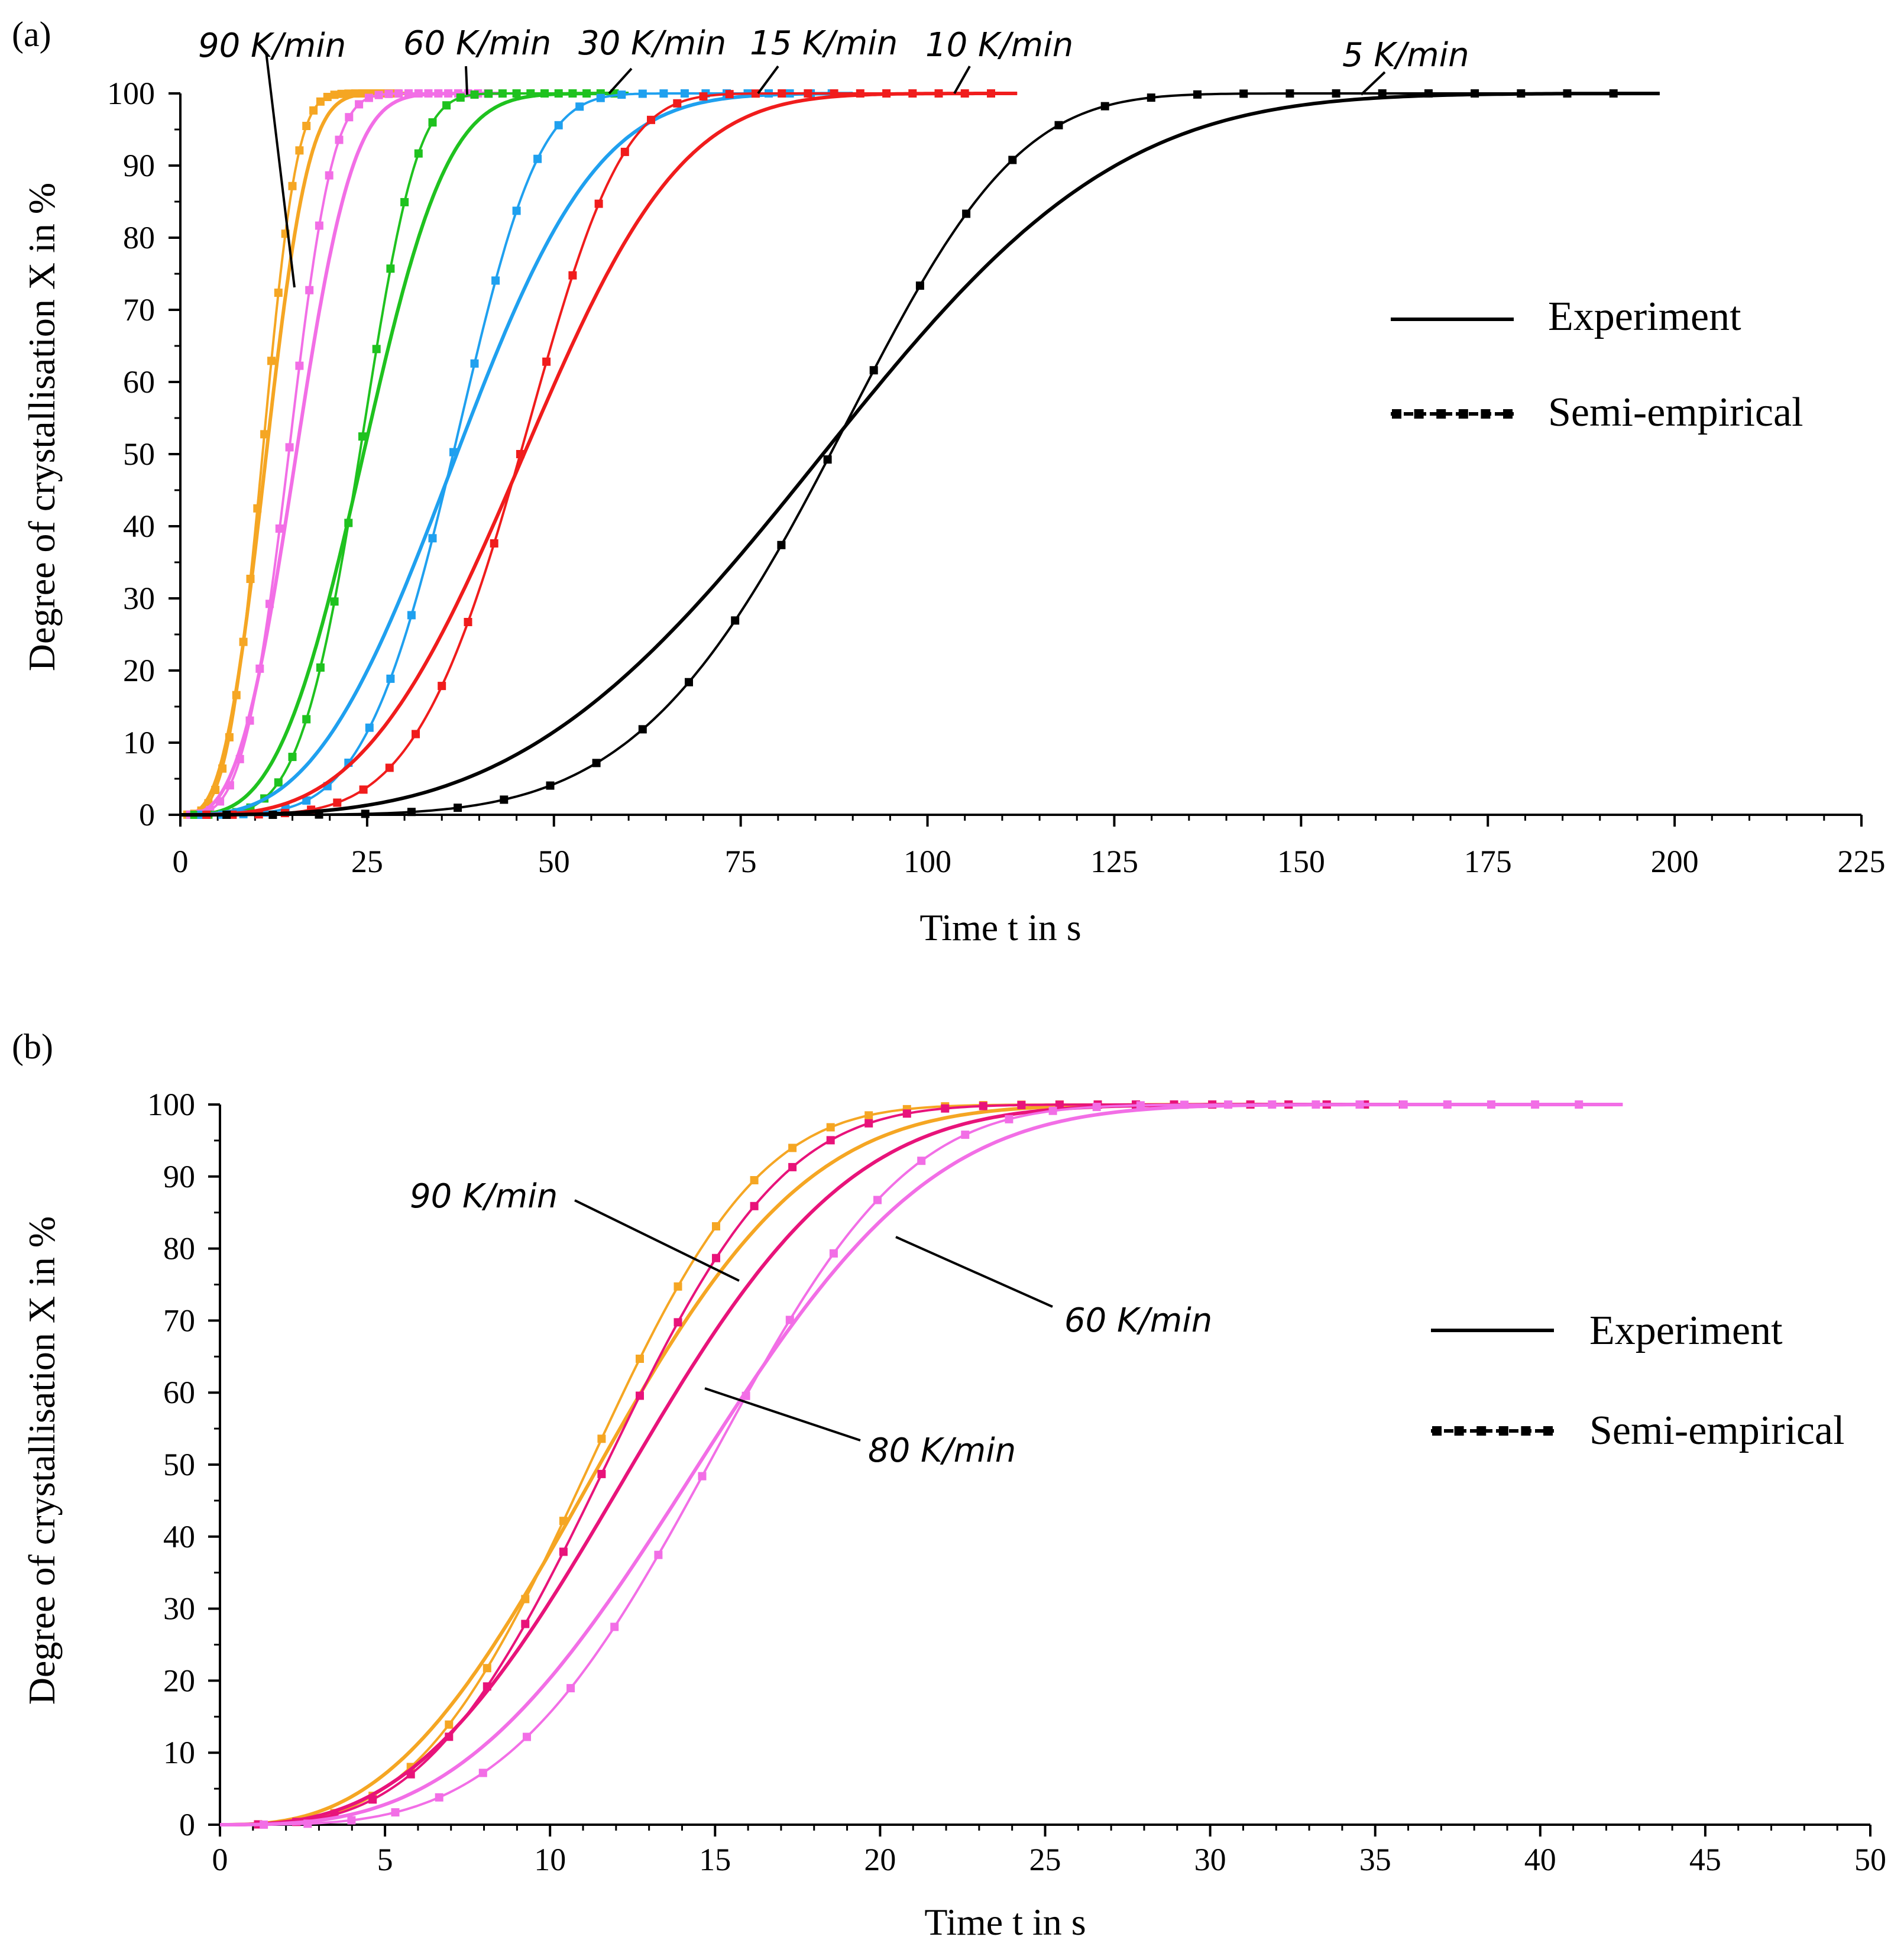 This screenshot has height=1940, width=1904. I want to click on series-90-k-min, so click(292, 454).